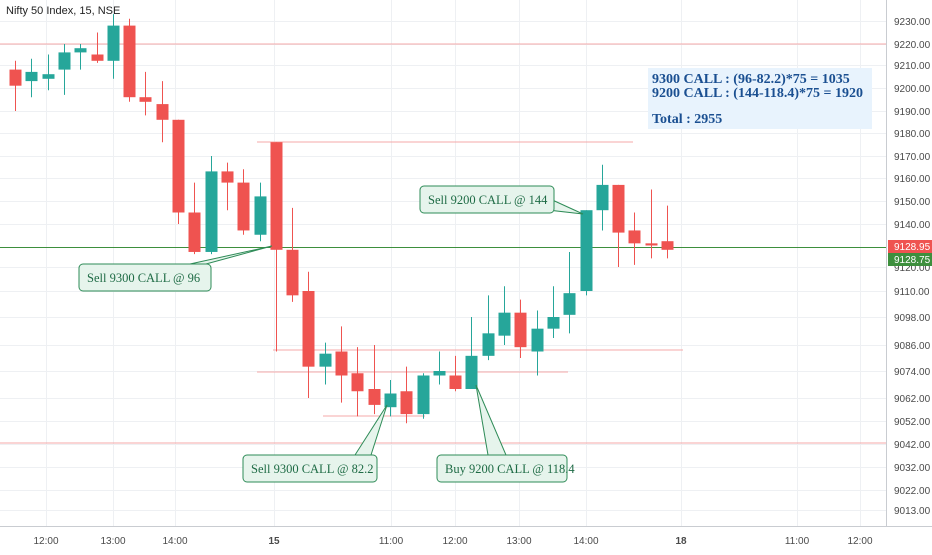  I want to click on price-tick-label: 9180.00, so click(912, 134).